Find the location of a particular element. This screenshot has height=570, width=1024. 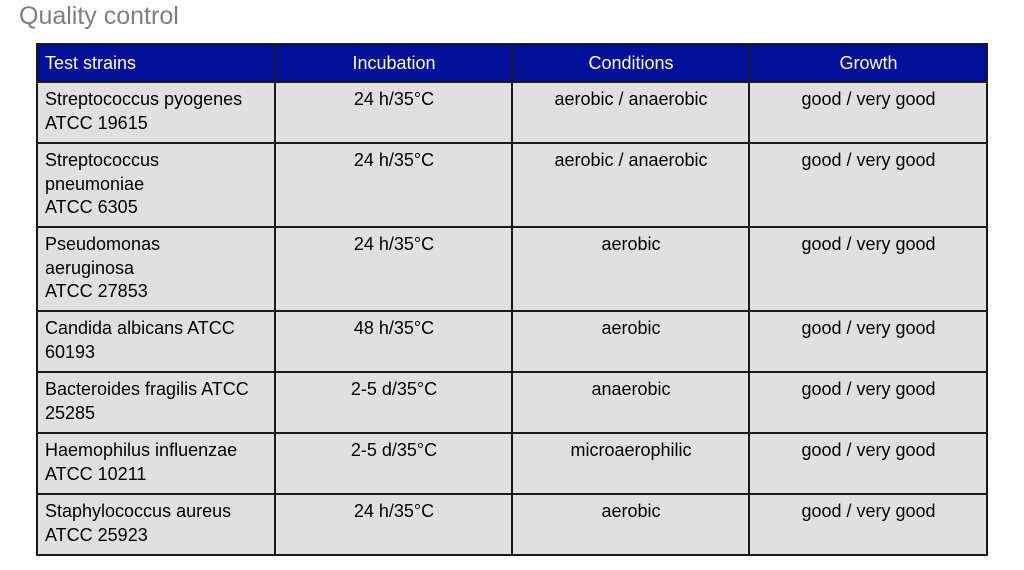

strain-cell: Haemophilus influenzae ATCC 10211 is located at coordinates (156, 463).